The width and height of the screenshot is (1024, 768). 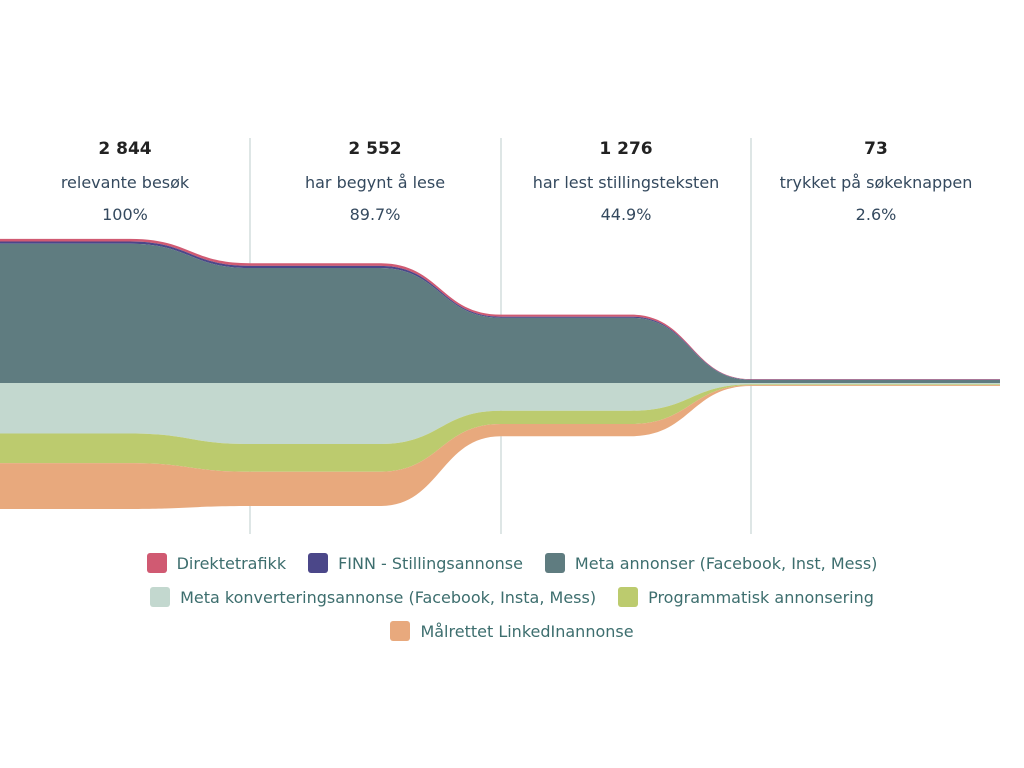 What do you see at coordinates (231, 563) in the screenshot?
I see `legend-label: Direktetrafikk` at bounding box center [231, 563].